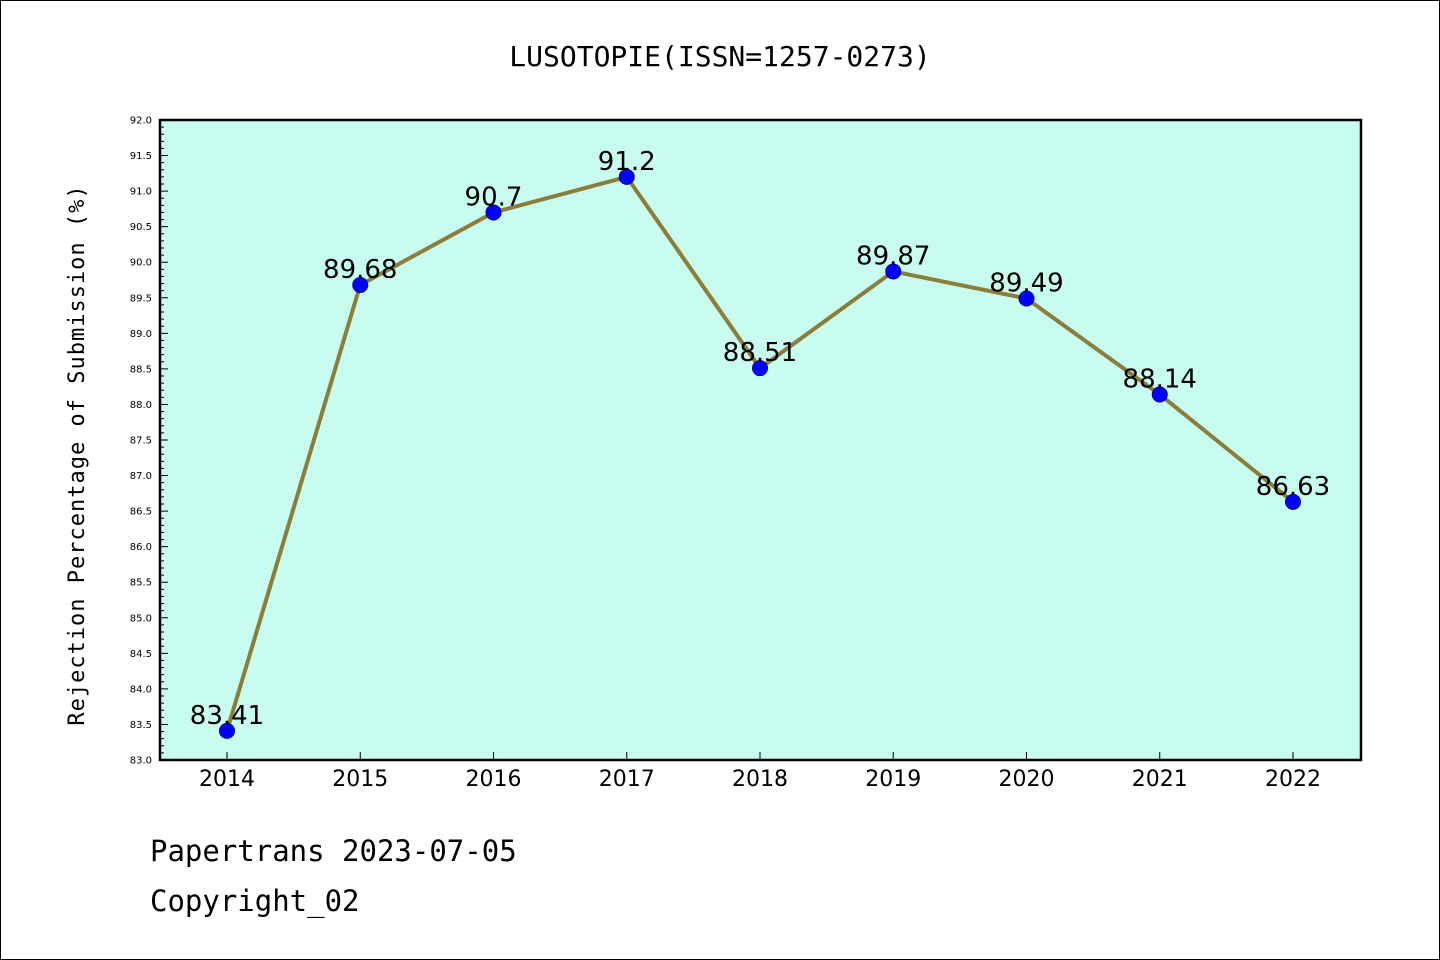  What do you see at coordinates (141, 476) in the screenshot?
I see `y-tick-label: 87.0` at bounding box center [141, 476].